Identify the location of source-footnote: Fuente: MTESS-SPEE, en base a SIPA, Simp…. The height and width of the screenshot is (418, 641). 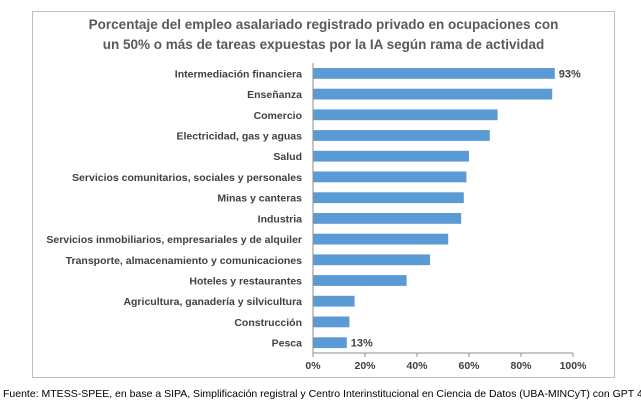
(322, 394).